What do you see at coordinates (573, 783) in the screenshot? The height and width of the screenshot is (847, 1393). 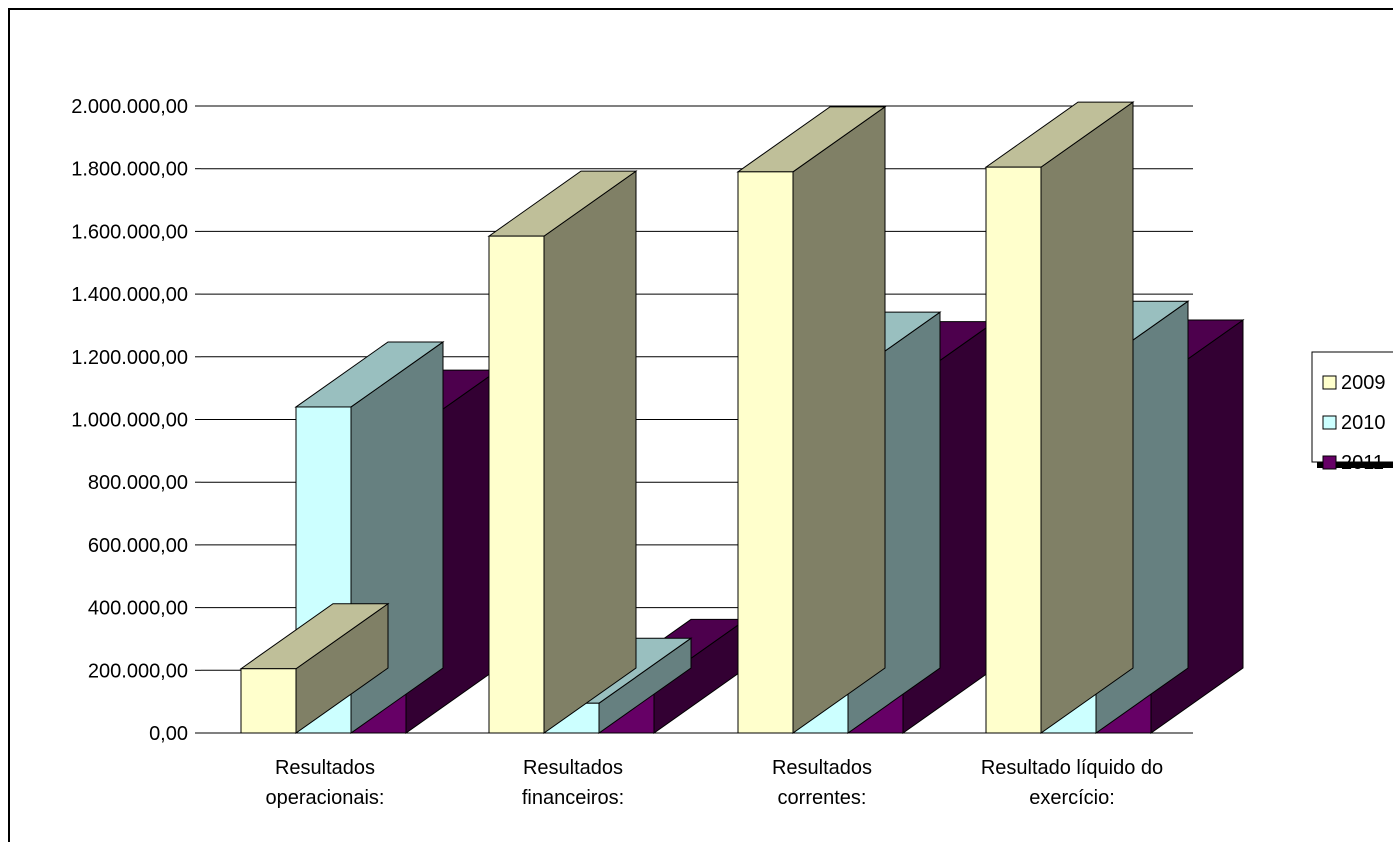 I see `x-category-label: Resultados financeiros:` at bounding box center [573, 783].